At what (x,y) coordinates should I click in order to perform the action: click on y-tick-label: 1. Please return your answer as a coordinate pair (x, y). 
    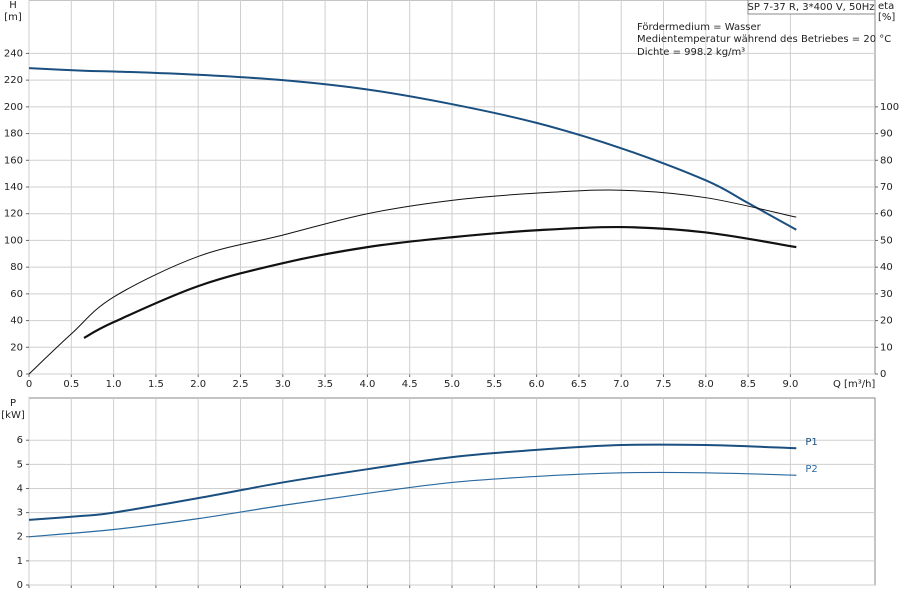
    Looking at the image, I should click on (20, 561).